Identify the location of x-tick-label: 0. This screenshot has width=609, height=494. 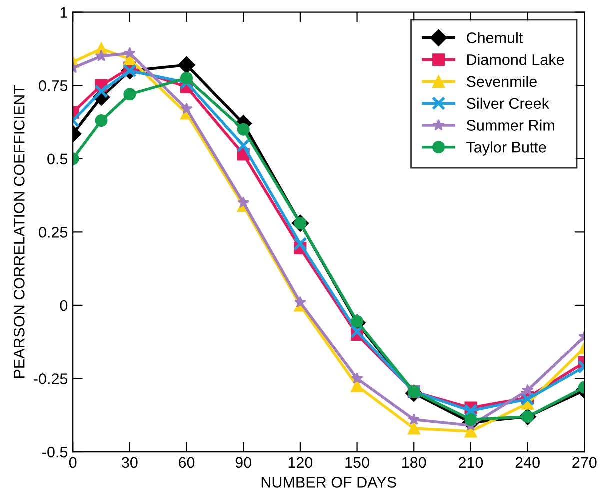
(73, 462).